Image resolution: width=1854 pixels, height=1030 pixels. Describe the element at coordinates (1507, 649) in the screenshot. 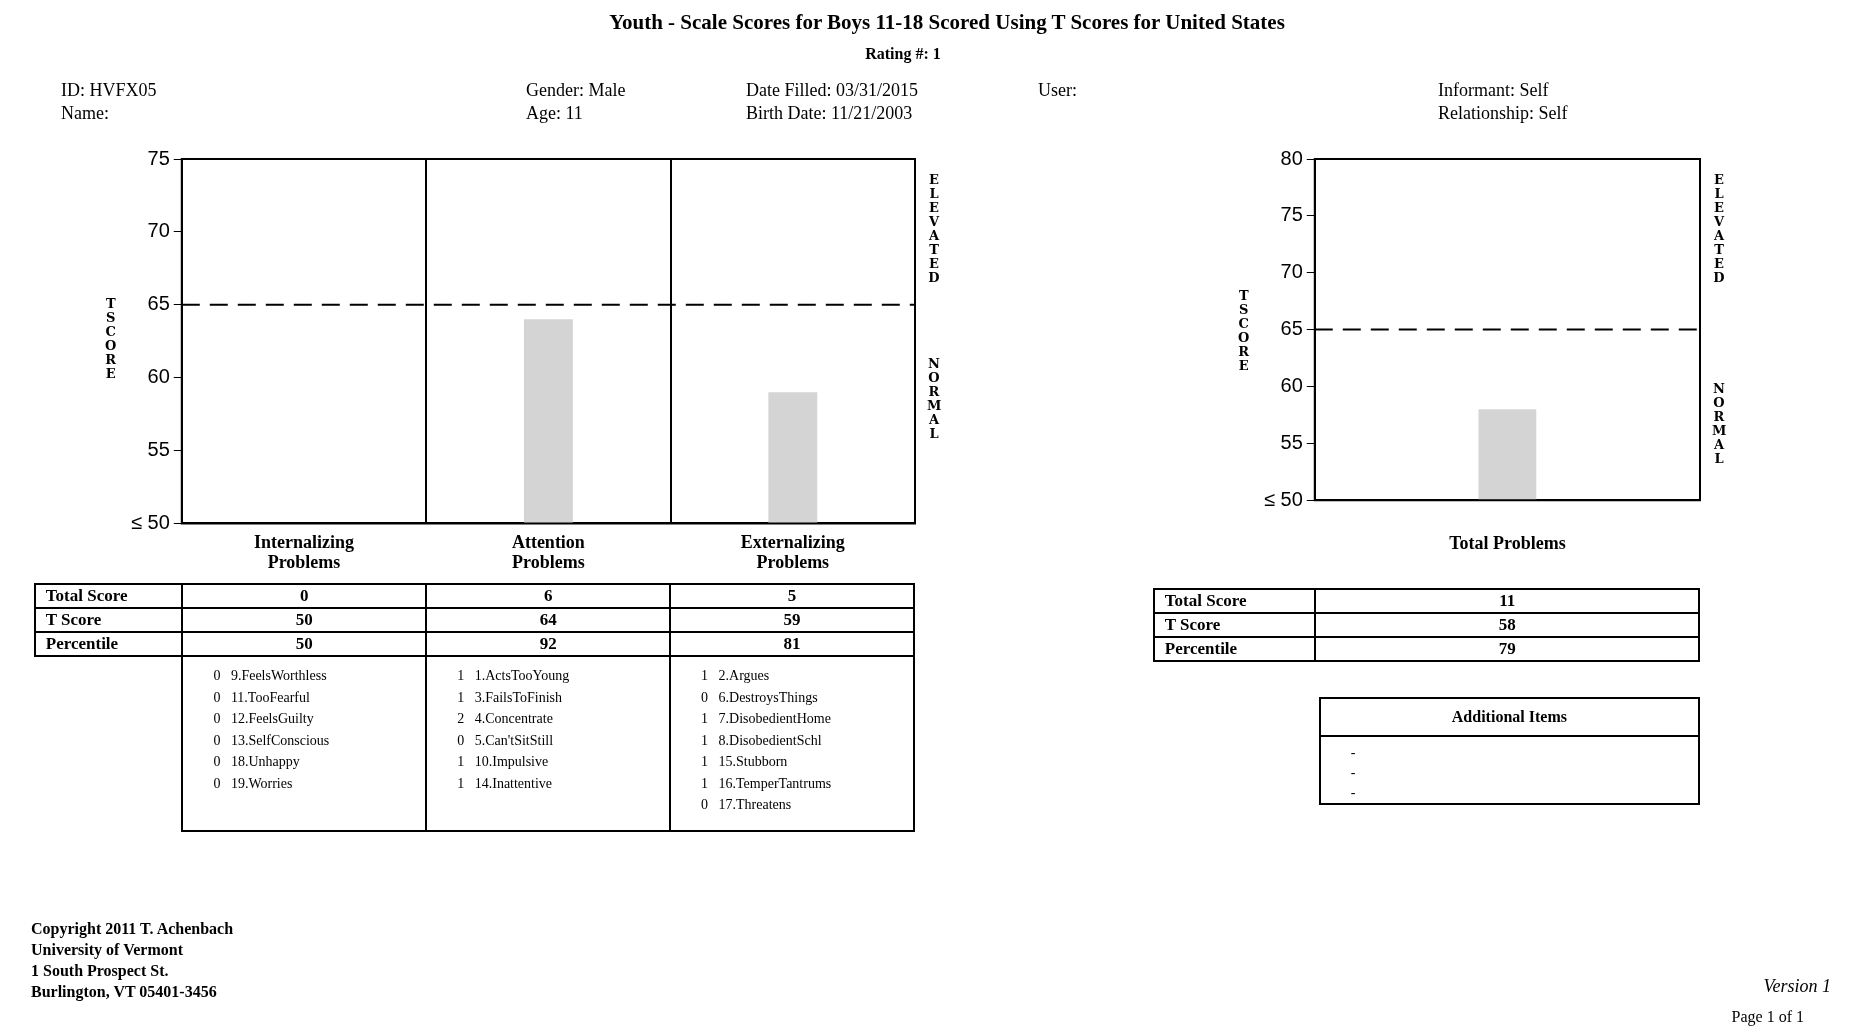

I see `text: 79` at that location.